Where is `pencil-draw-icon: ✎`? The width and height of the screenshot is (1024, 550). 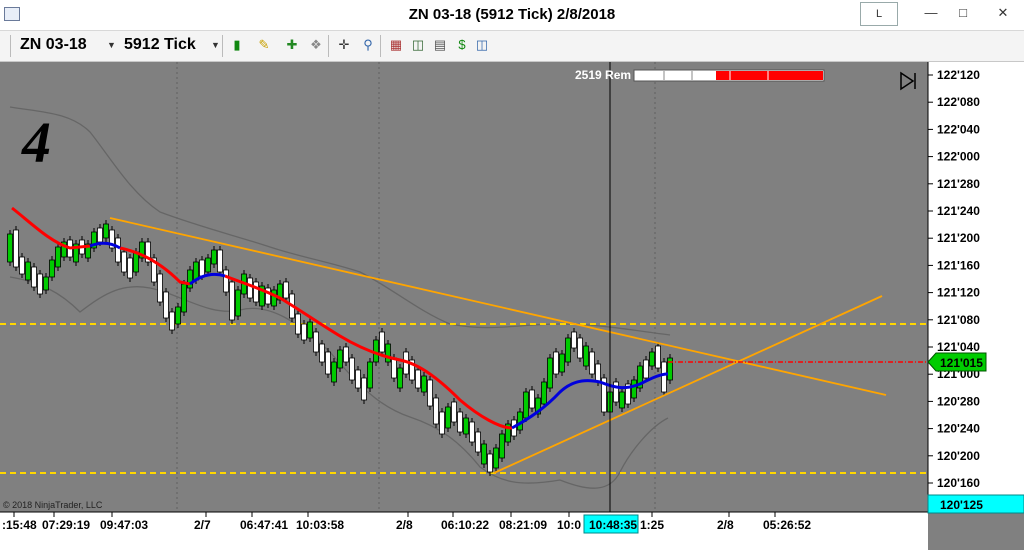
pencil-draw-icon: ✎ is located at coordinates (264, 44).